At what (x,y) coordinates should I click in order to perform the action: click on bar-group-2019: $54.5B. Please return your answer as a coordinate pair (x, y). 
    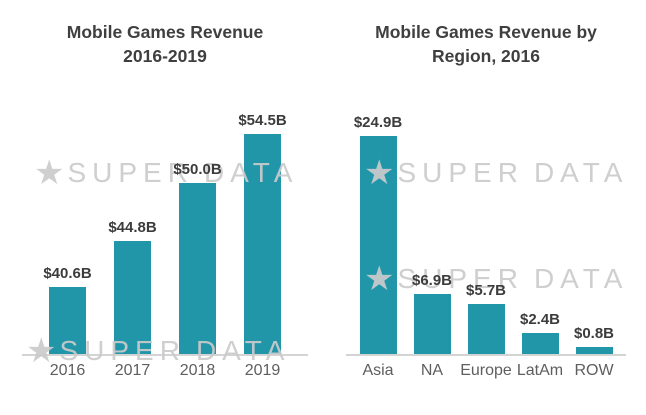
    Looking at the image, I should click on (262, 233).